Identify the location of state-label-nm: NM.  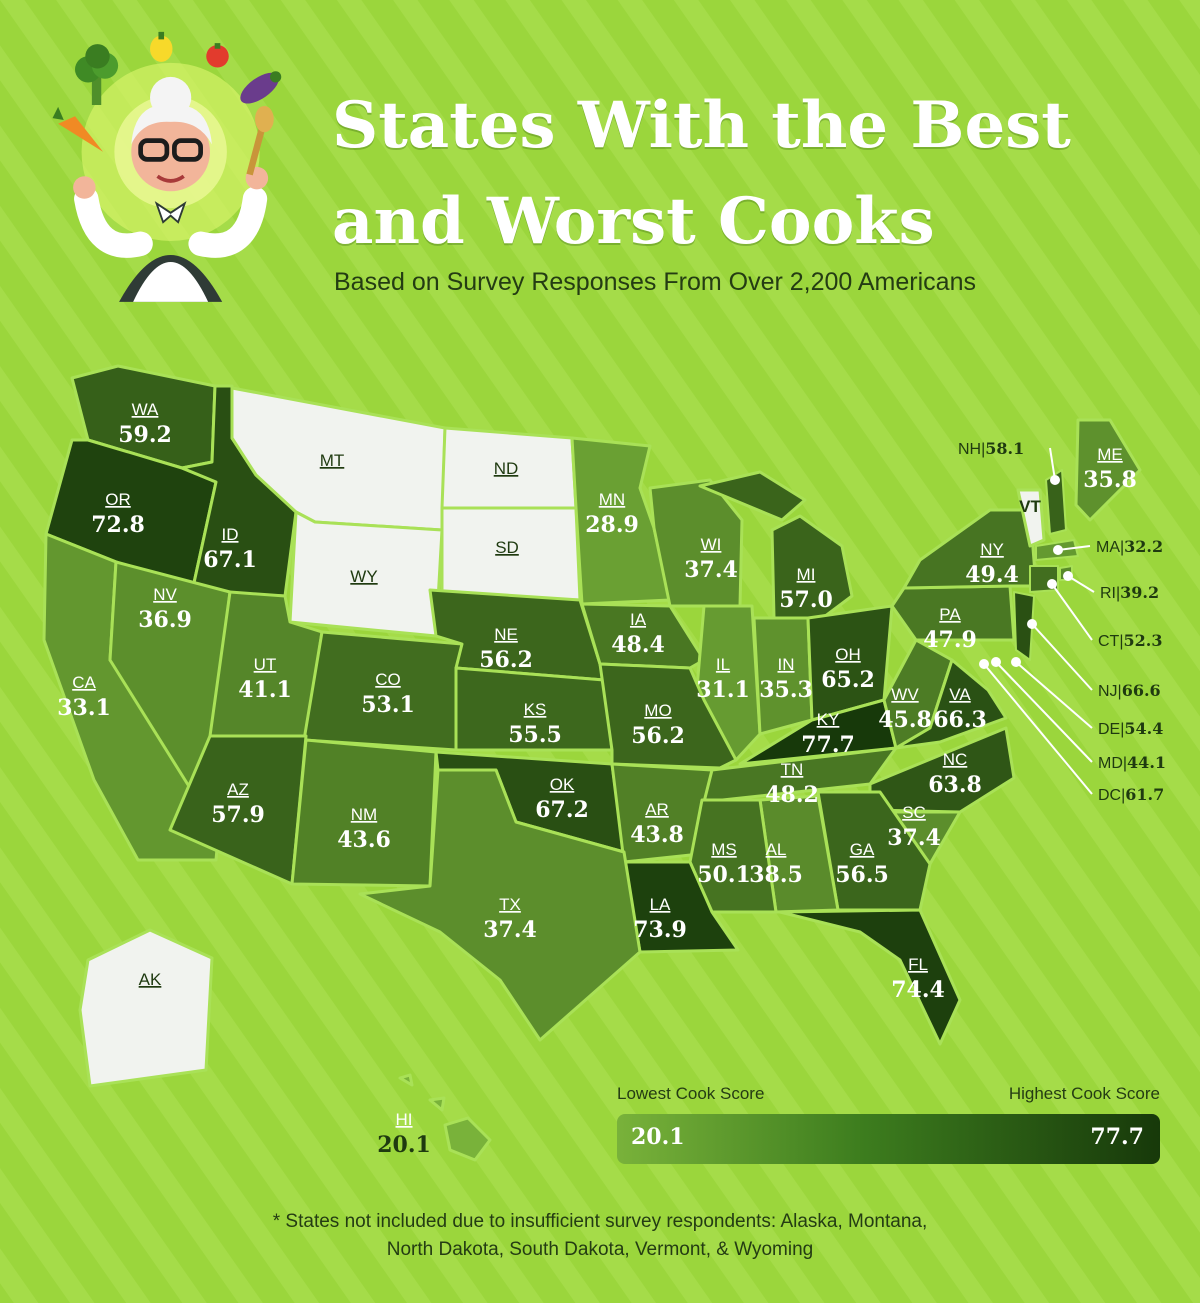
(364, 814).